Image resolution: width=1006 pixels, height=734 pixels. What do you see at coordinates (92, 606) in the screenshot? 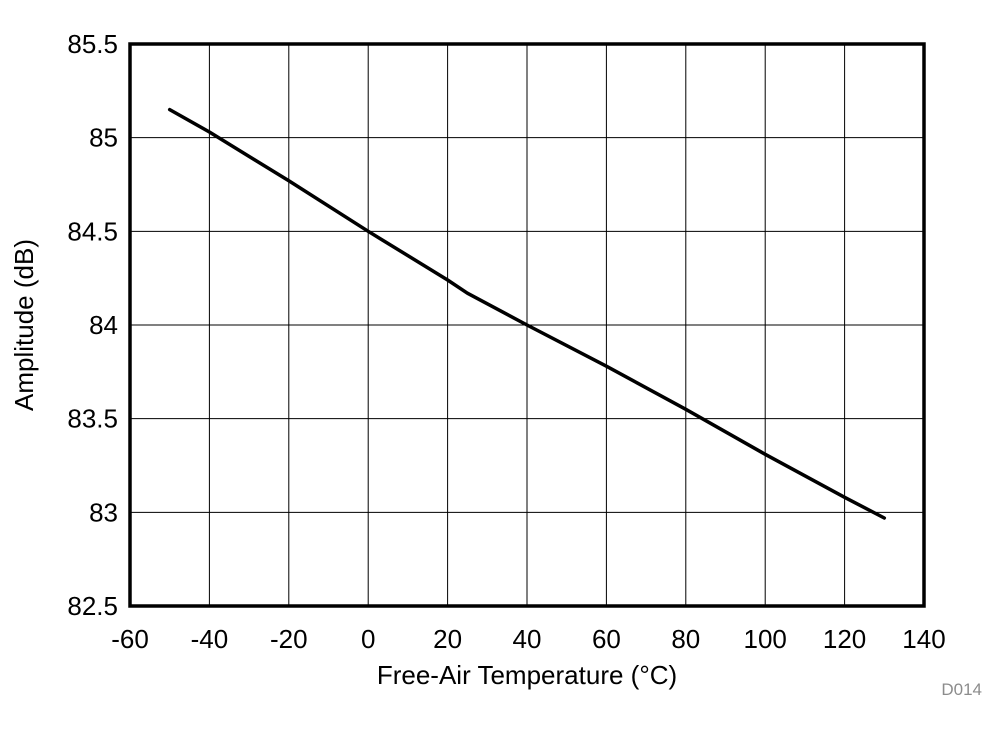
I see `y-tick-label: 82.5` at bounding box center [92, 606].